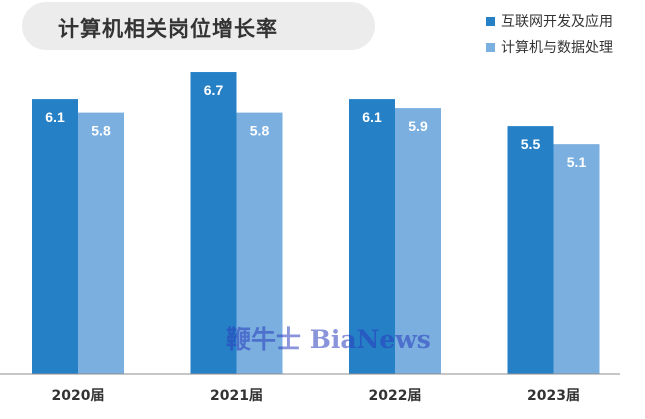  Describe the element at coordinates (557, 22) in the screenshot. I see `legend-label-series-1: 互联网开发及应用` at that location.